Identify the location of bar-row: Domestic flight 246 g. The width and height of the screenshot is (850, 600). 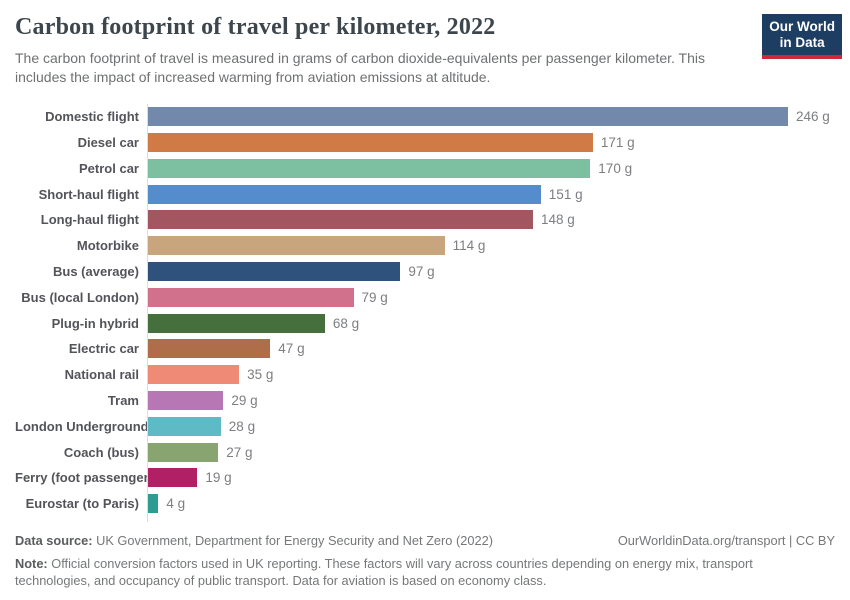
(425, 116).